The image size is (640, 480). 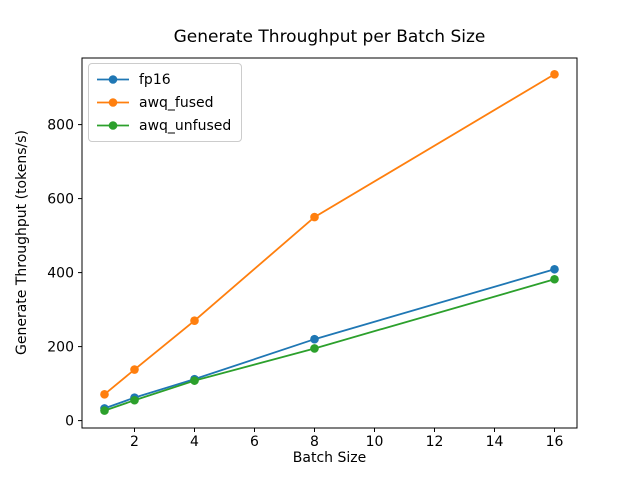 What do you see at coordinates (555, 442) in the screenshot?
I see `x-tick-label: 16` at bounding box center [555, 442].